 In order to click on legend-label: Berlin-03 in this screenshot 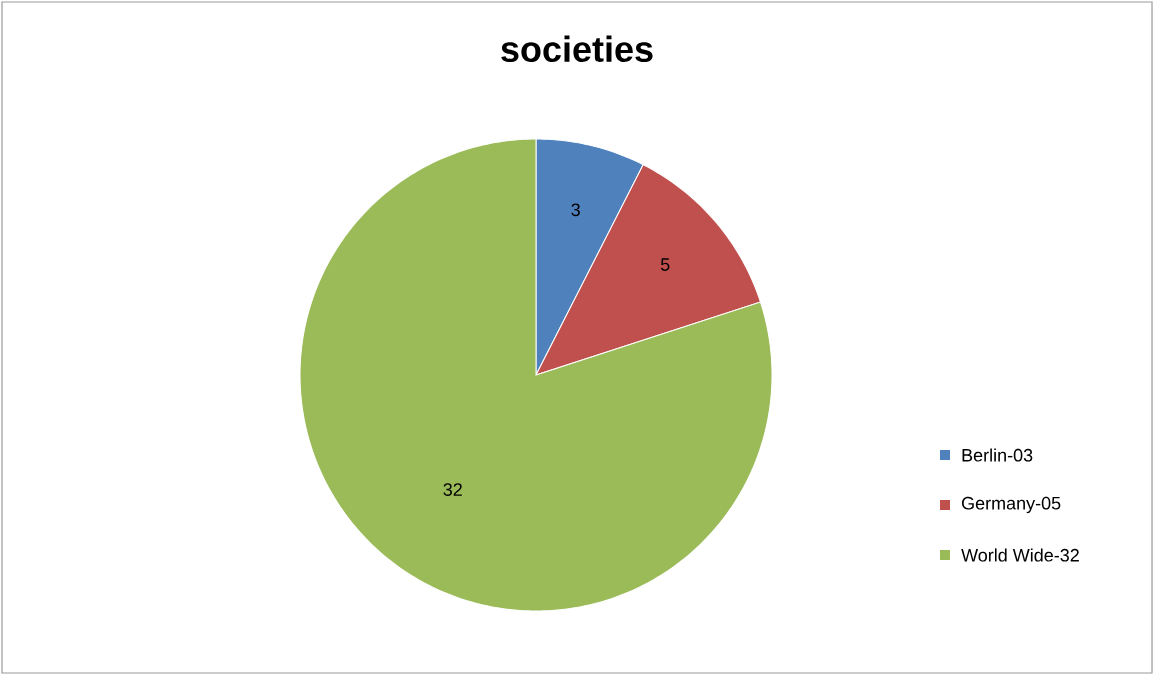, I will do `click(997, 455)`.